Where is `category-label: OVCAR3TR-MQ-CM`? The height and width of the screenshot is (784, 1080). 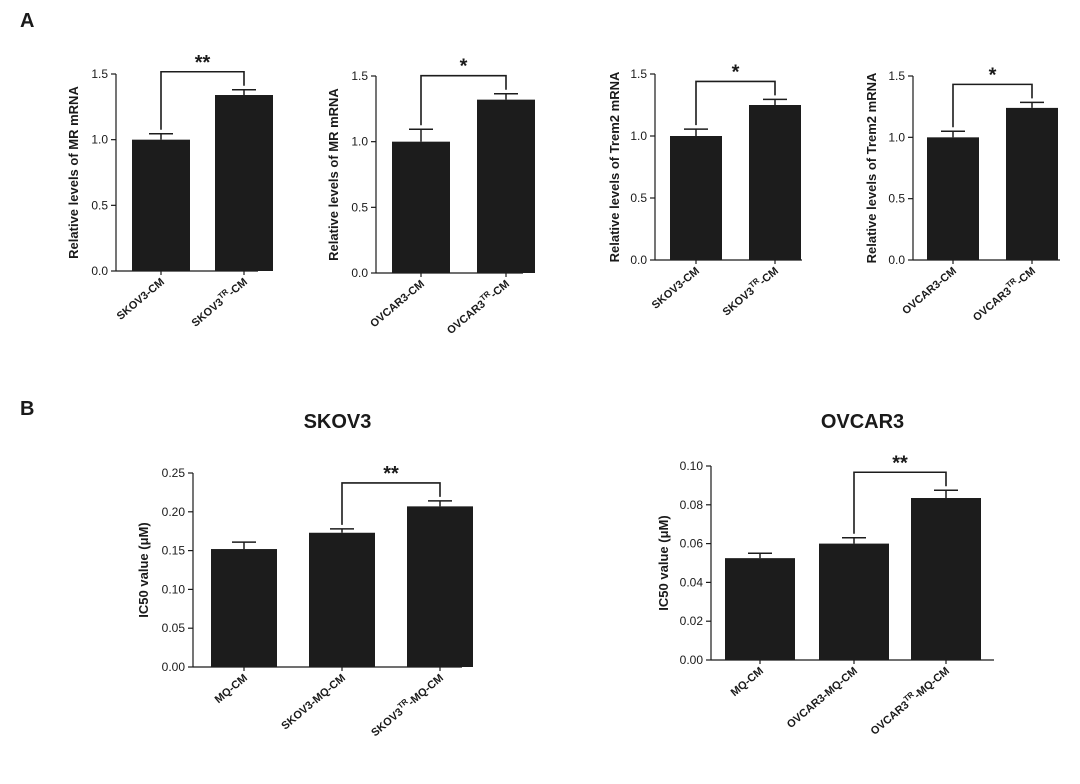
category-label: OVCAR3TR-MQ-CM is located at coordinates (909, 700).